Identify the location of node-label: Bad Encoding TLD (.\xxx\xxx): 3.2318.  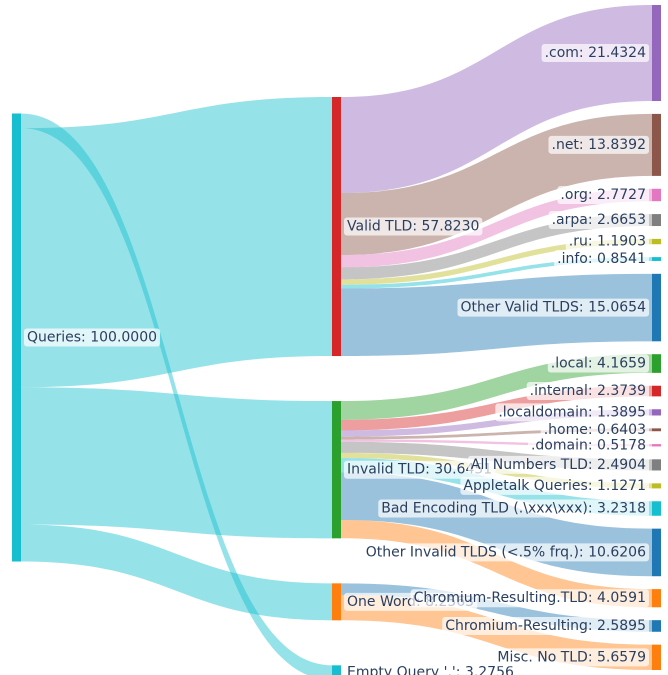
(513, 509).